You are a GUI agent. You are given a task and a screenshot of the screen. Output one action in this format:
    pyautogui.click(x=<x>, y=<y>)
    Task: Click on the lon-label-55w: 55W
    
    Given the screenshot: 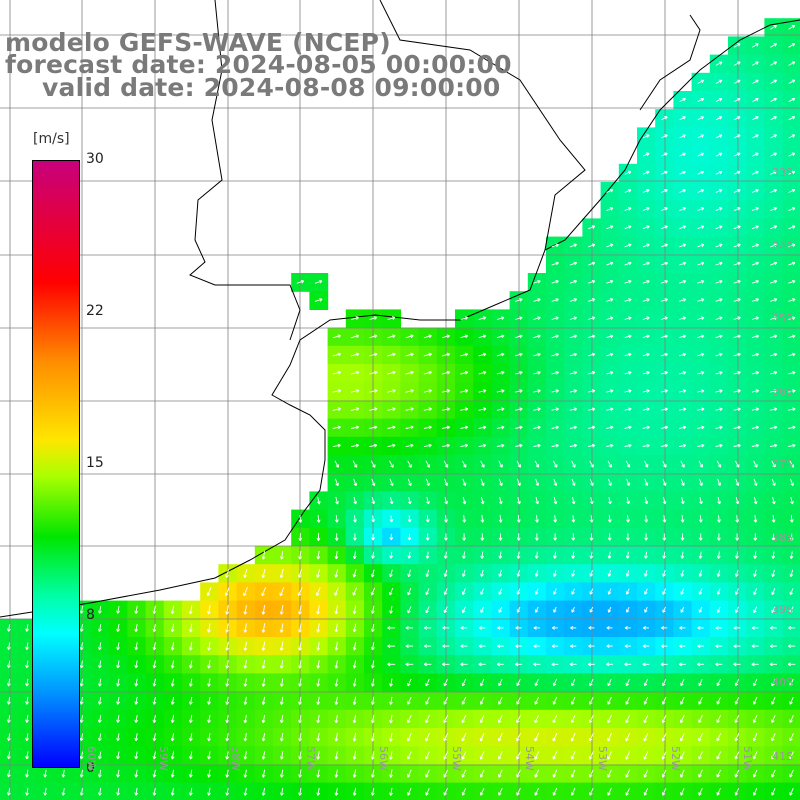 What is the action you would take?
    pyautogui.click(x=456, y=758)
    